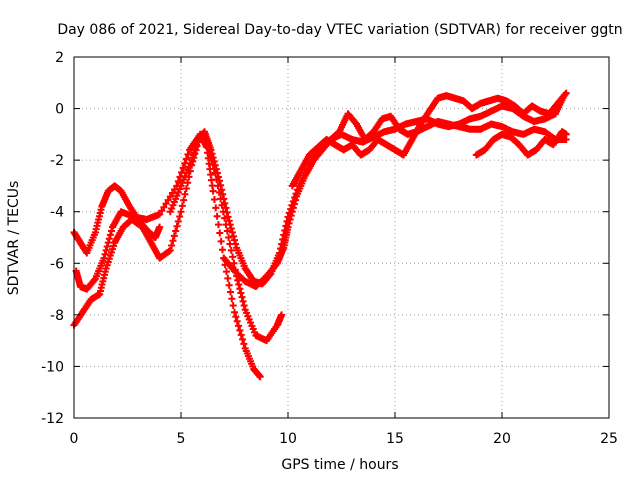  What do you see at coordinates (57, 316) in the screenshot?
I see `y-tick-label: -8` at bounding box center [57, 316].